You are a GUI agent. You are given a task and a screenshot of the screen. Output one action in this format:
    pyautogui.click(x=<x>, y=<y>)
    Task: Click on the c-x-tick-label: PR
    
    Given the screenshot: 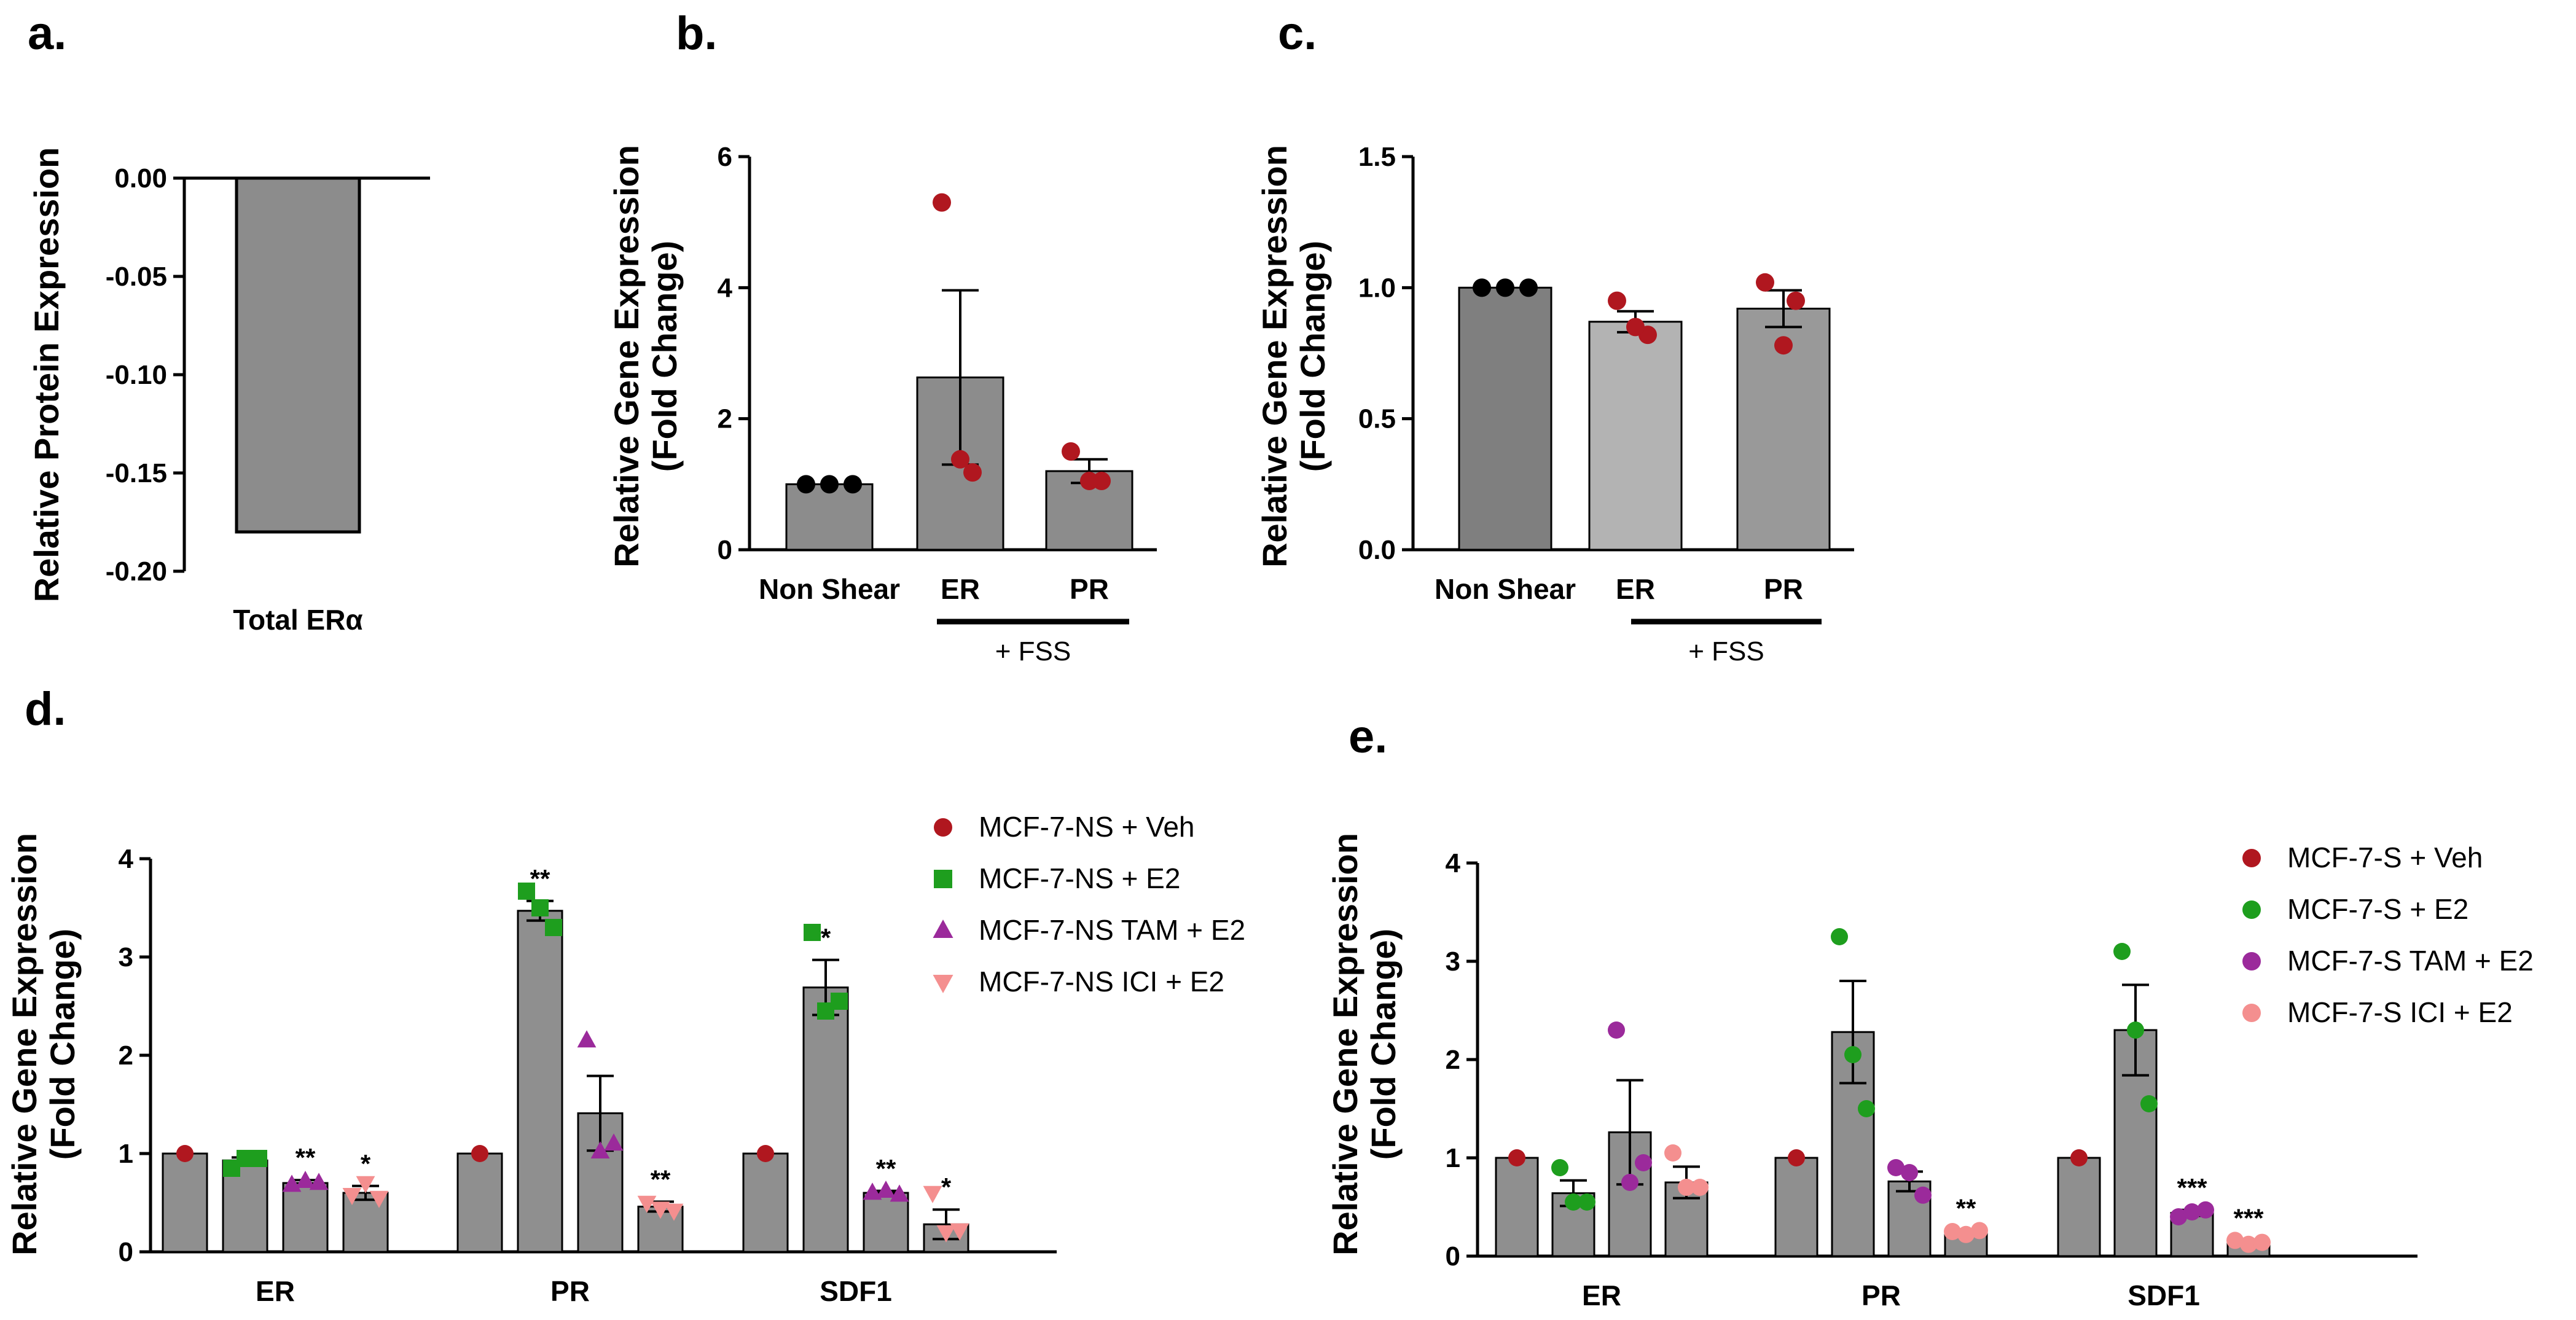 What is the action you would take?
    pyautogui.click(x=1783, y=589)
    